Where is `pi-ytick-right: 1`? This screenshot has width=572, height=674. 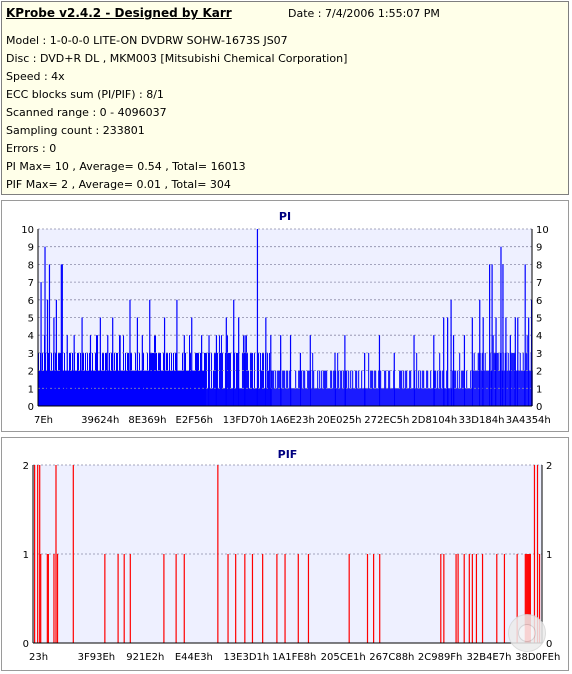
pi-ytick-right: 1 is located at coordinates (539, 389).